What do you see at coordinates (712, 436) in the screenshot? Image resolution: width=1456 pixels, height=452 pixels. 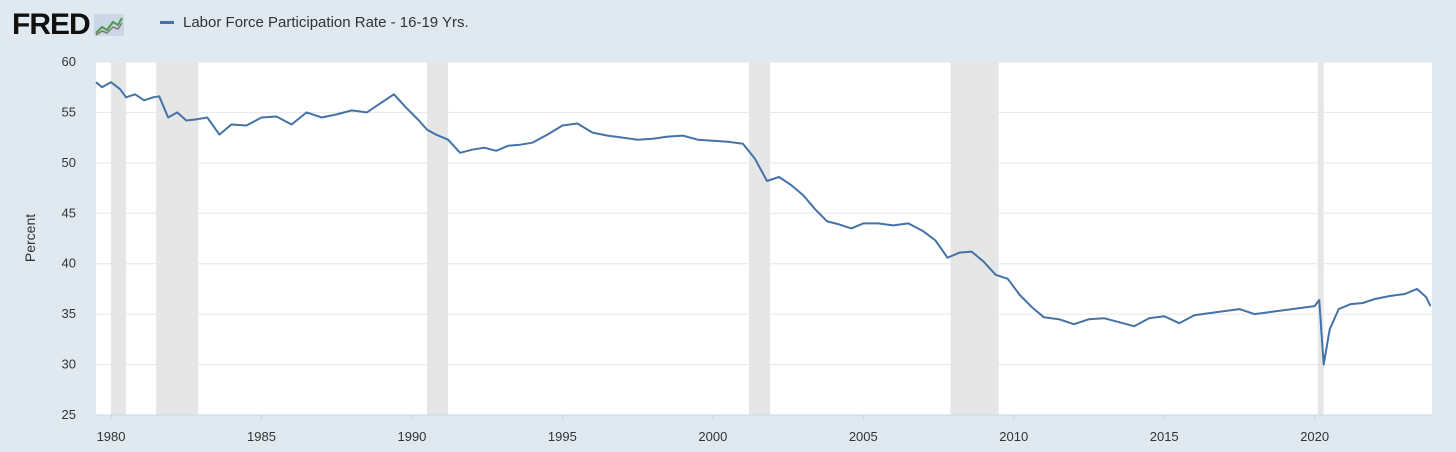 I see `x-tick-label-2000: 2000` at bounding box center [712, 436].